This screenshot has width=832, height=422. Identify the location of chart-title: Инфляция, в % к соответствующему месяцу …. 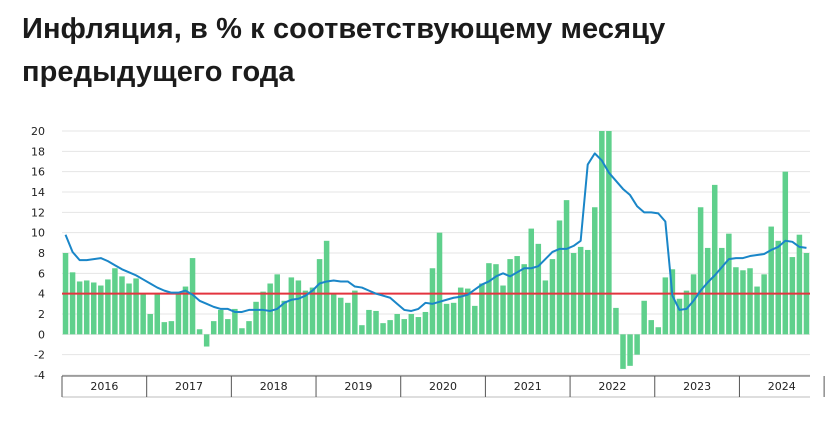
(344, 50).